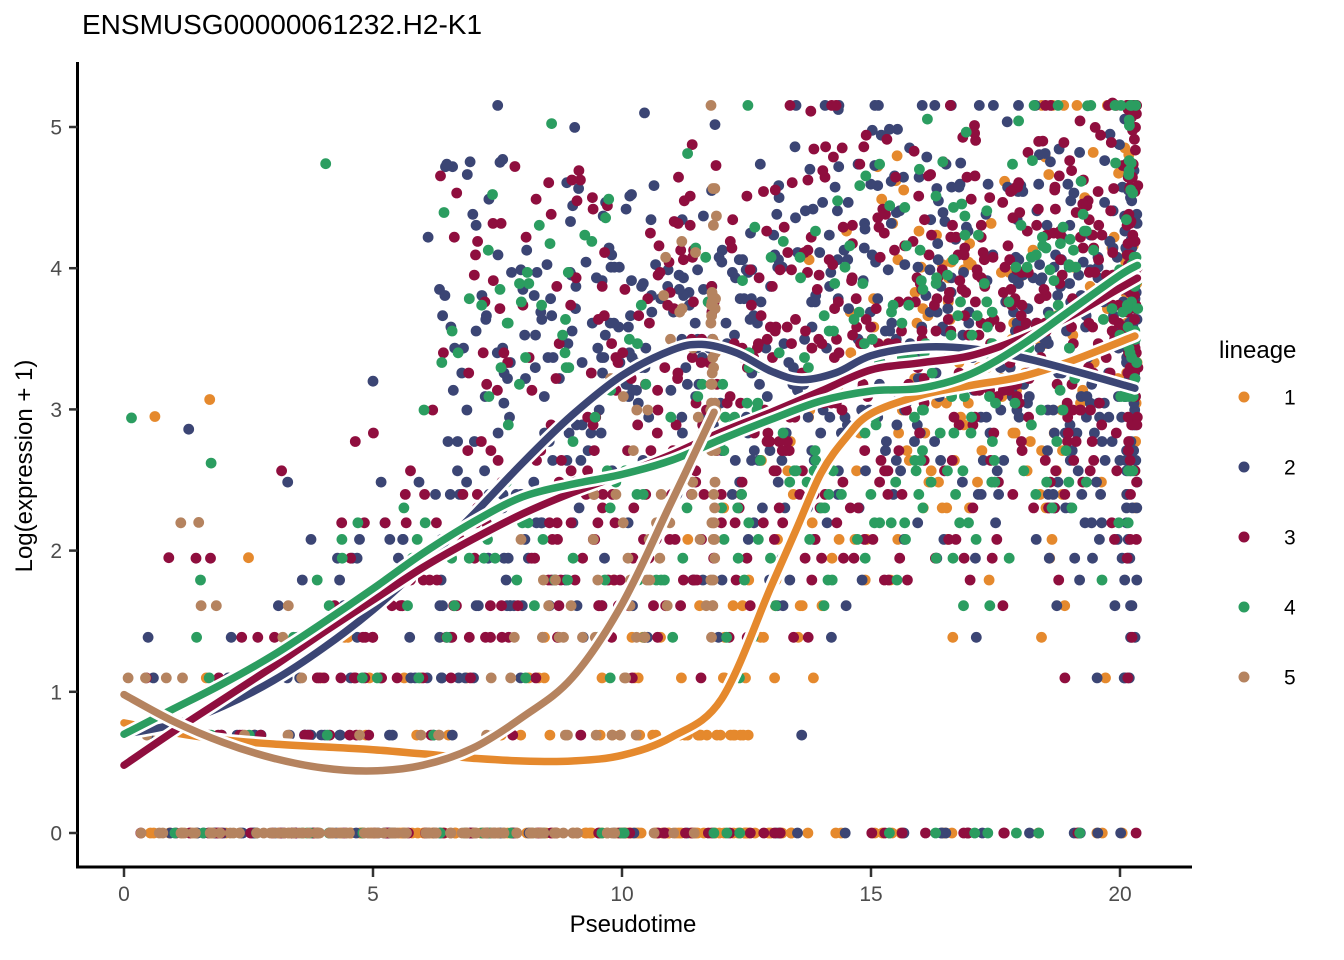 The height and width of the screenshot is (960, 1344). What do you see at coordinates (56, 692) in the screenshot?
I see `y-tick-label: 1` at bounding box center [56, 692].